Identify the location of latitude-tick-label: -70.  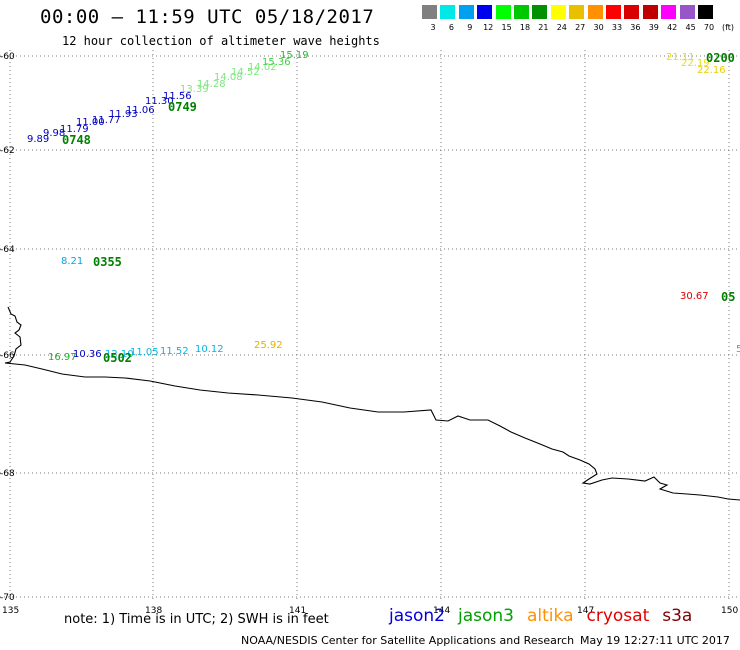
(7, 598).